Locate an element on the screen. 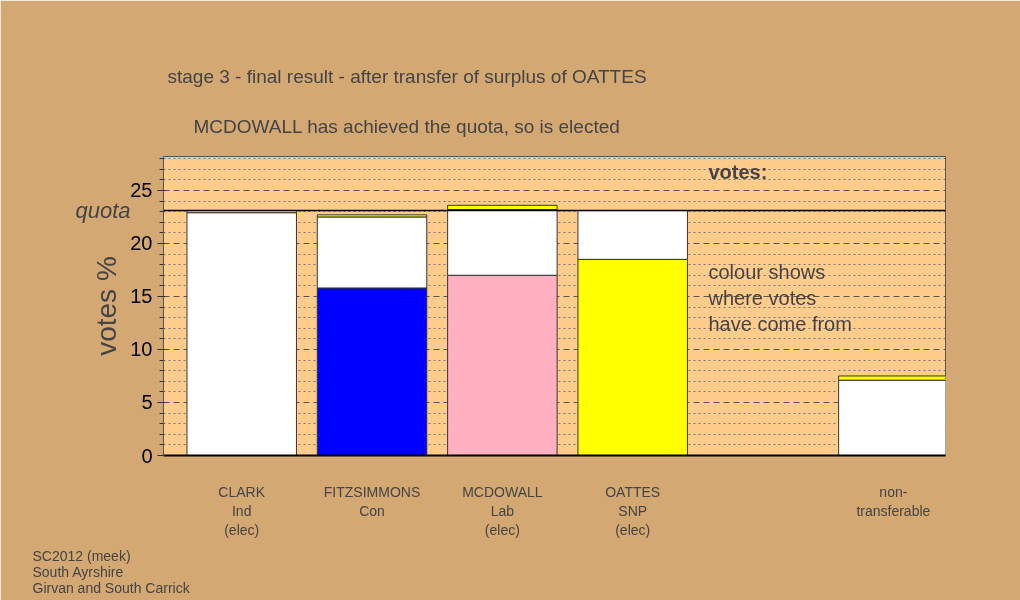 The image size is (1020, 600). annotation: votes: is located at coordinates (738, 171).